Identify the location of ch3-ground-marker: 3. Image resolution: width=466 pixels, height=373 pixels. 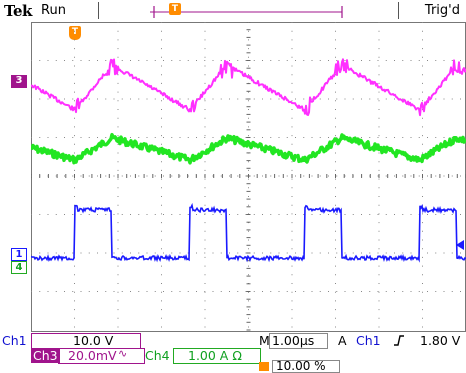
(19, 81).